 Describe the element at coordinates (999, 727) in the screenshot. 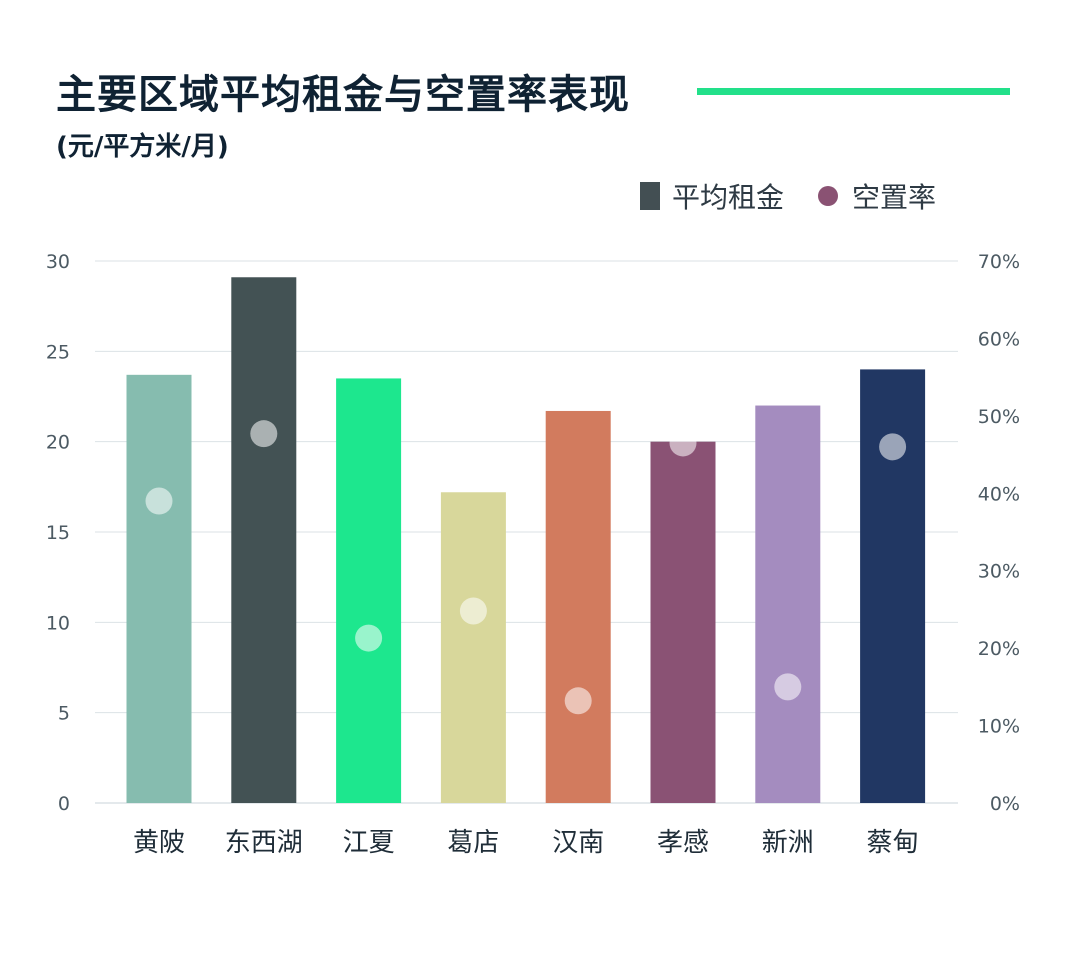

I see `y-right-tick-label: 10%` at that location.